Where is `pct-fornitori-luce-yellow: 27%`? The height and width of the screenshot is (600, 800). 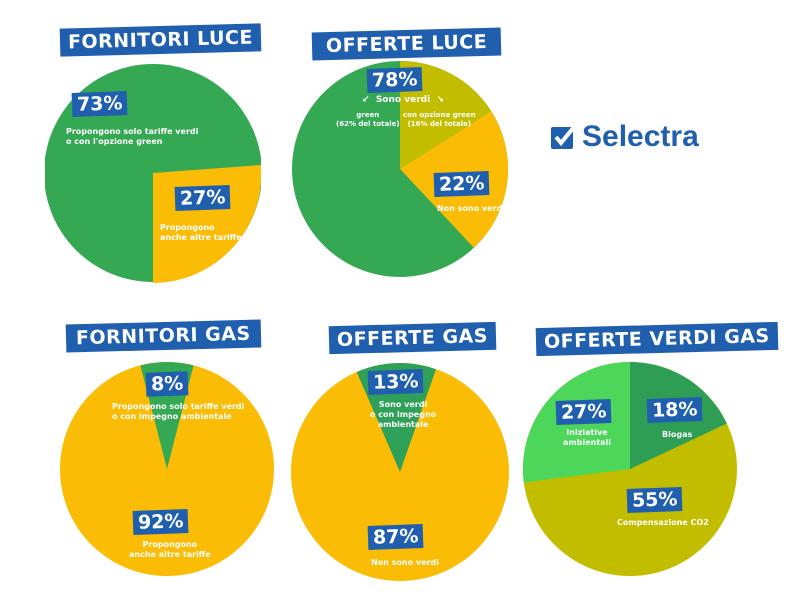
pct-fornitori-luce-yellow: 27% is located at coordinates (202, 198).